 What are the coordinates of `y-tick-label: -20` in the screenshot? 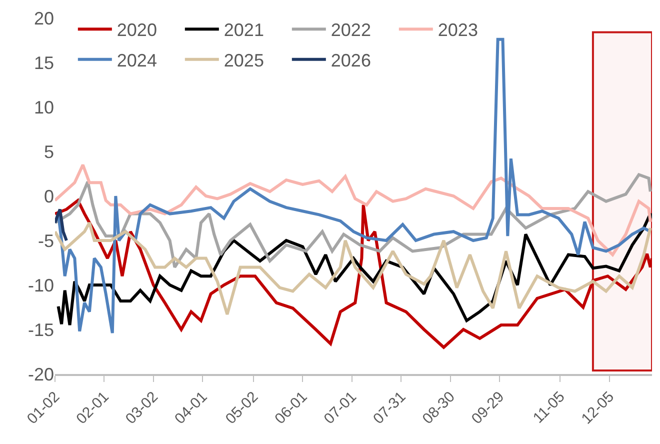 It's located at (41, 374).